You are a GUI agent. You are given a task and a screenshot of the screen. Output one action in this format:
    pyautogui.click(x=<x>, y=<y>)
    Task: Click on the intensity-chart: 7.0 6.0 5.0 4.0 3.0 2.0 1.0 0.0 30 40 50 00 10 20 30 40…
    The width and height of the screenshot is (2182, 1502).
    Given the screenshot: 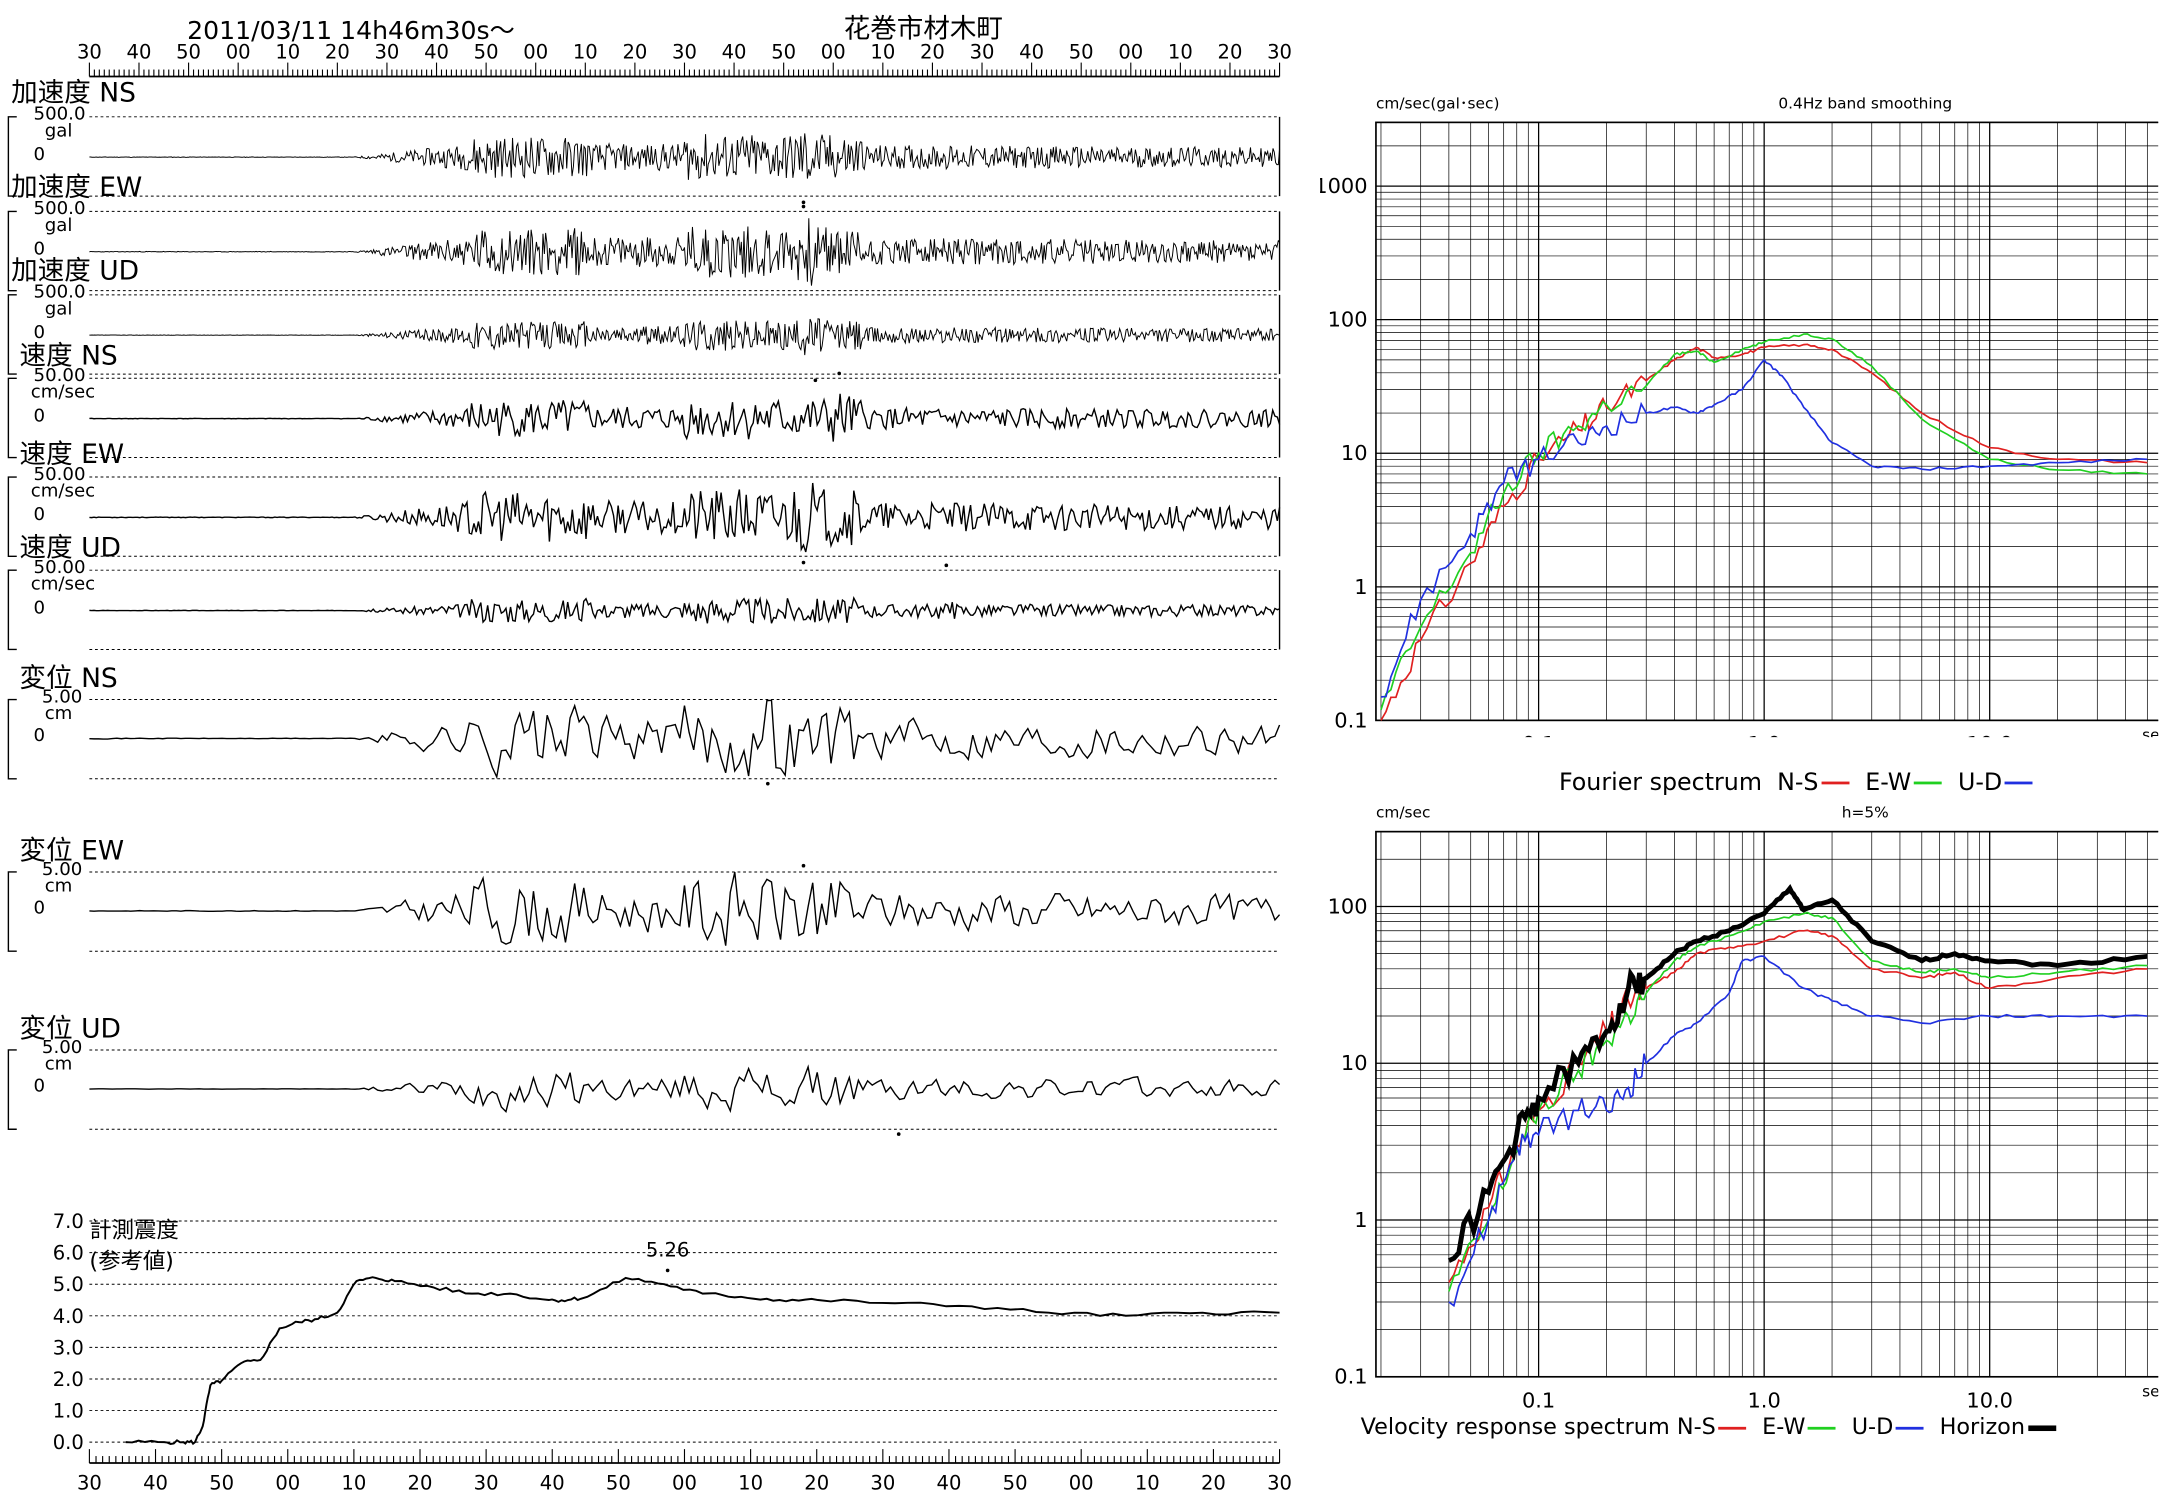 What is the action you would take?
    pyautogui.click(x=672, y=1352)
    